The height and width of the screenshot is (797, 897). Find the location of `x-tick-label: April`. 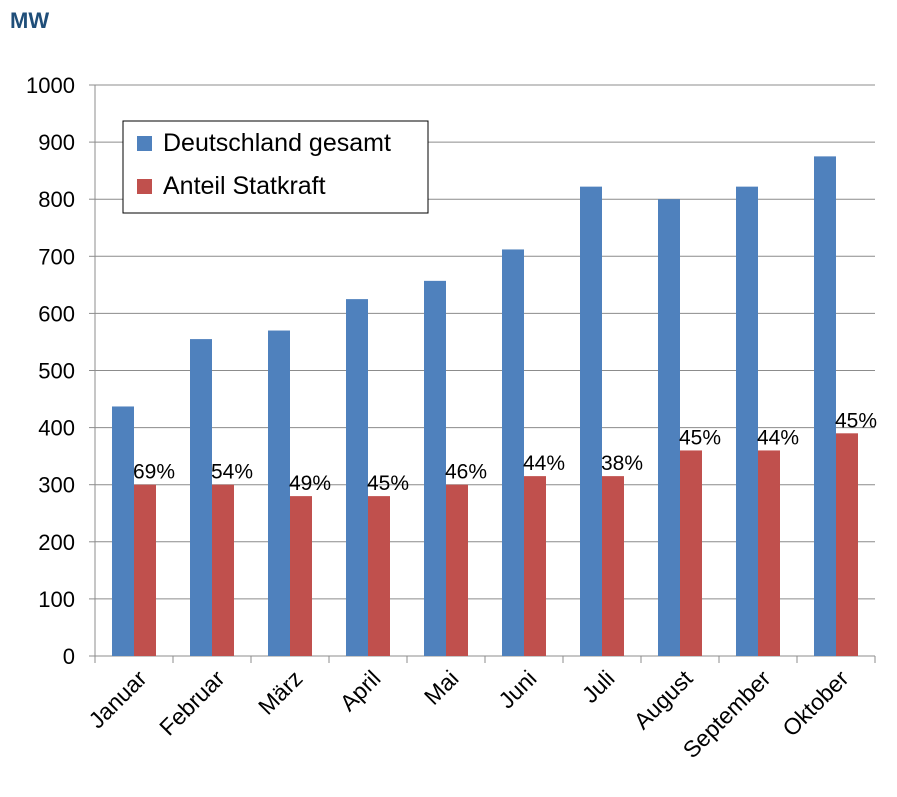

x-tick-label: April is located at coordinates (360, 690).